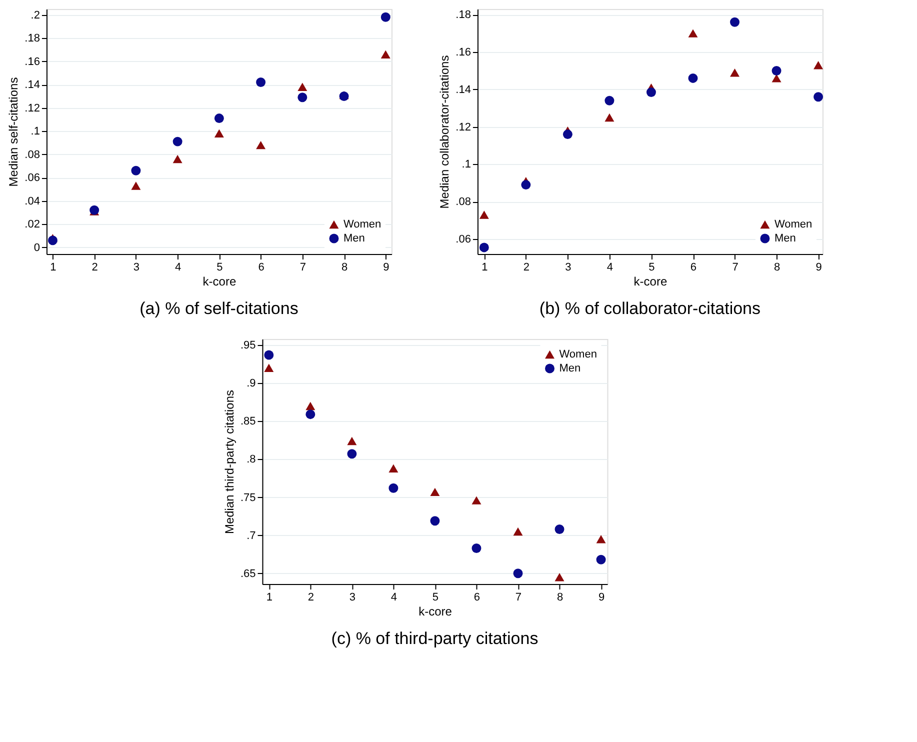  I want to click on text: (c) % of third-party citations, so click(434, 638).